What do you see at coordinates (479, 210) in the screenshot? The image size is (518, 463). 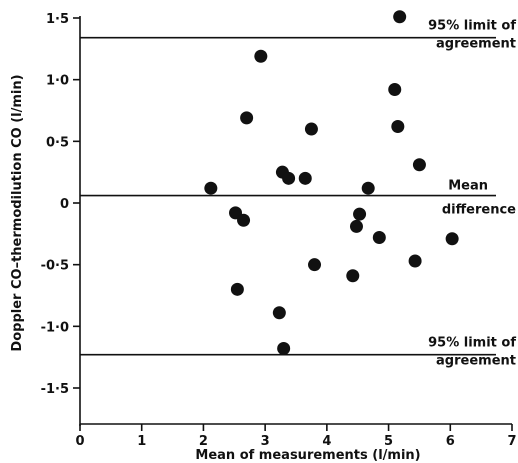 I see `mean-difference-label-line-1: difference` at bounding box center [479, 210].